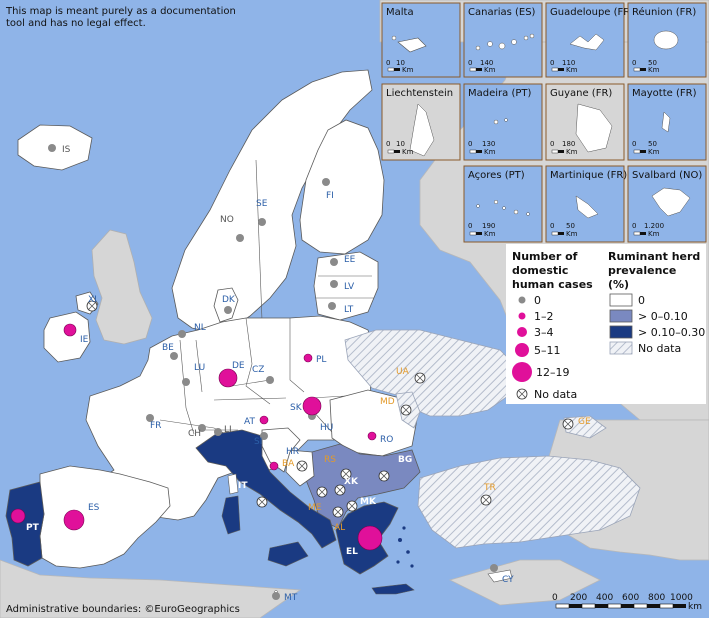  What do you see at coordinates (667, 204) in the screenshot?
I see `inset-svalbard: Svalbard (NO) 0 1.200 Km` at bounding box center [667, 204].